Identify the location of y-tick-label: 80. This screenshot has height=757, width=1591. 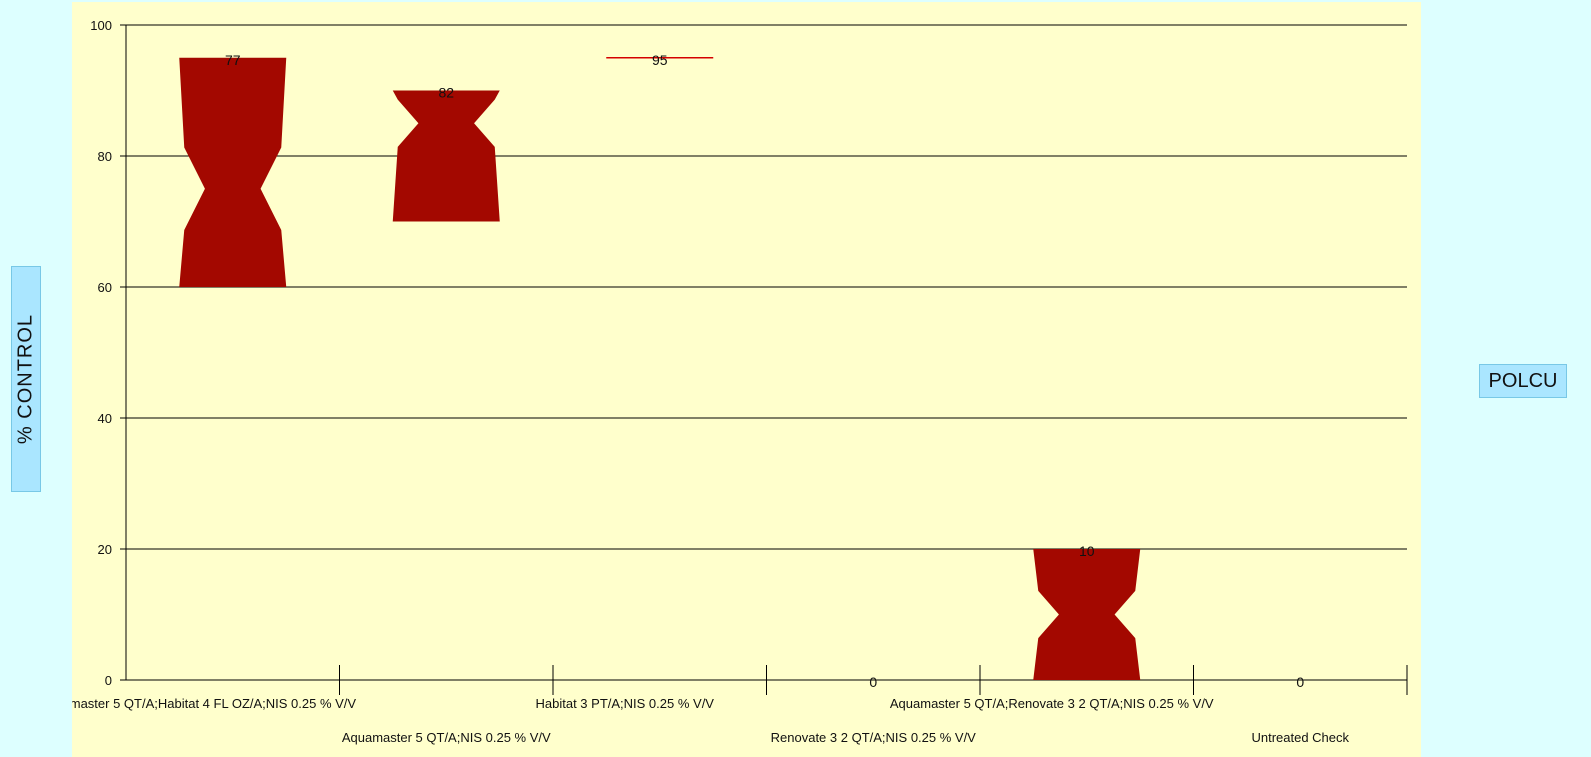
(105, 156).